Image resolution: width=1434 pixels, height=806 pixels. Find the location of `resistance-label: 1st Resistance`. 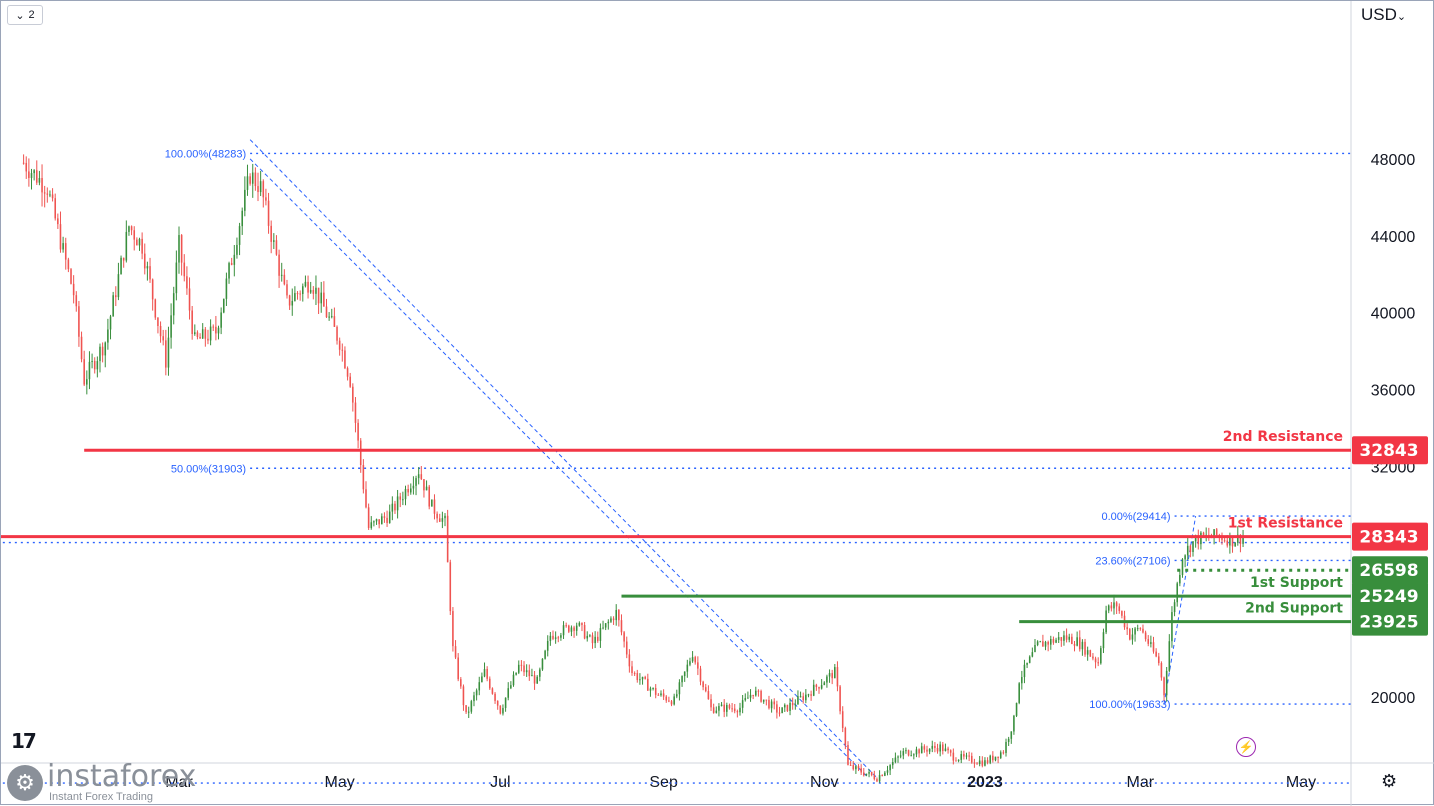

resistance-label: 1st Resistance is located at coordinates (1285, 524).